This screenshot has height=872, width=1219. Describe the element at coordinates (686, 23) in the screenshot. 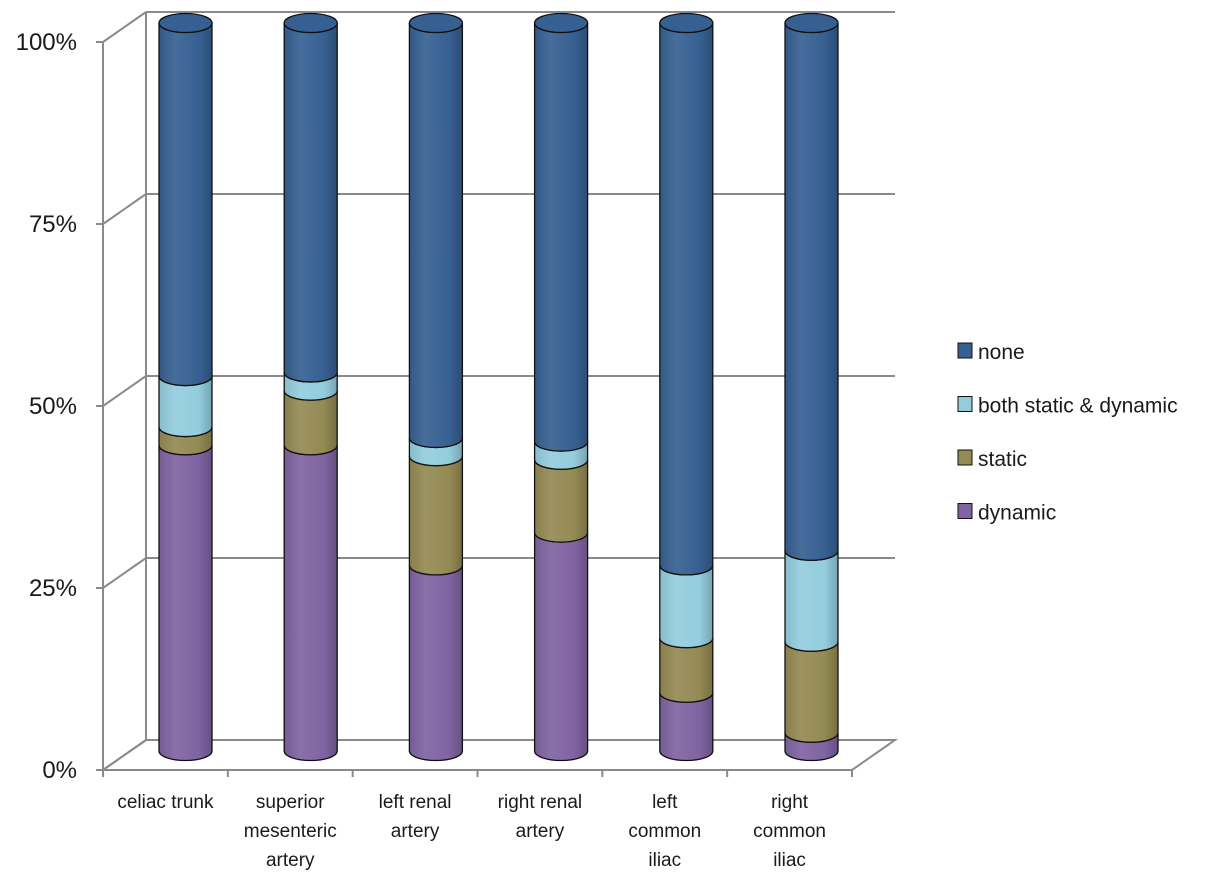

I see `bar-top-left-common-iliac` at that location.